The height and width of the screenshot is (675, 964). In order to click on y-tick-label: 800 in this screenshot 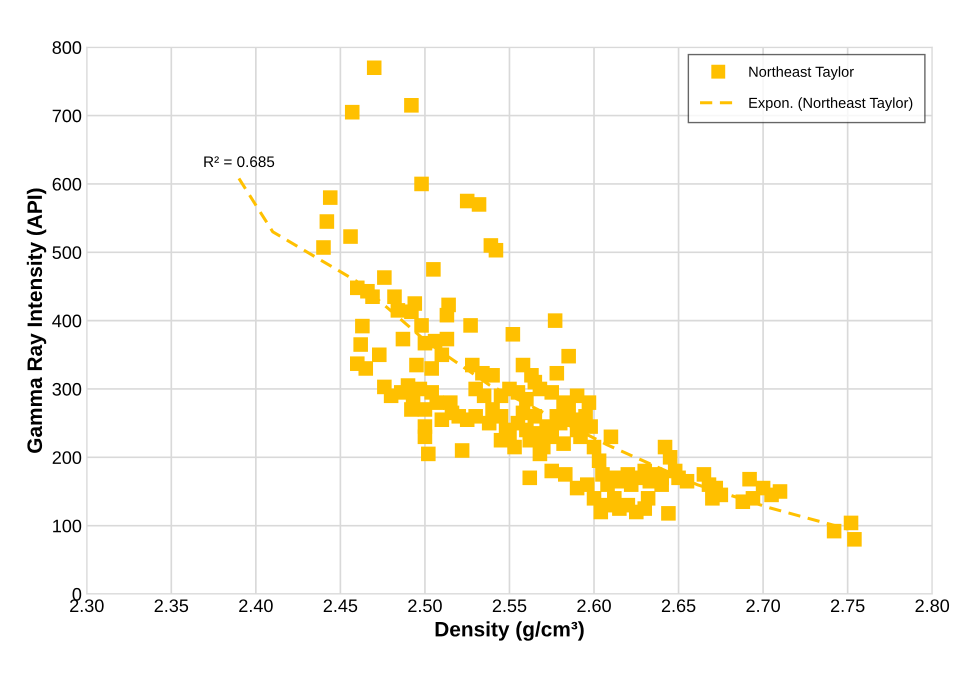, I will do `click(67, 47)`.